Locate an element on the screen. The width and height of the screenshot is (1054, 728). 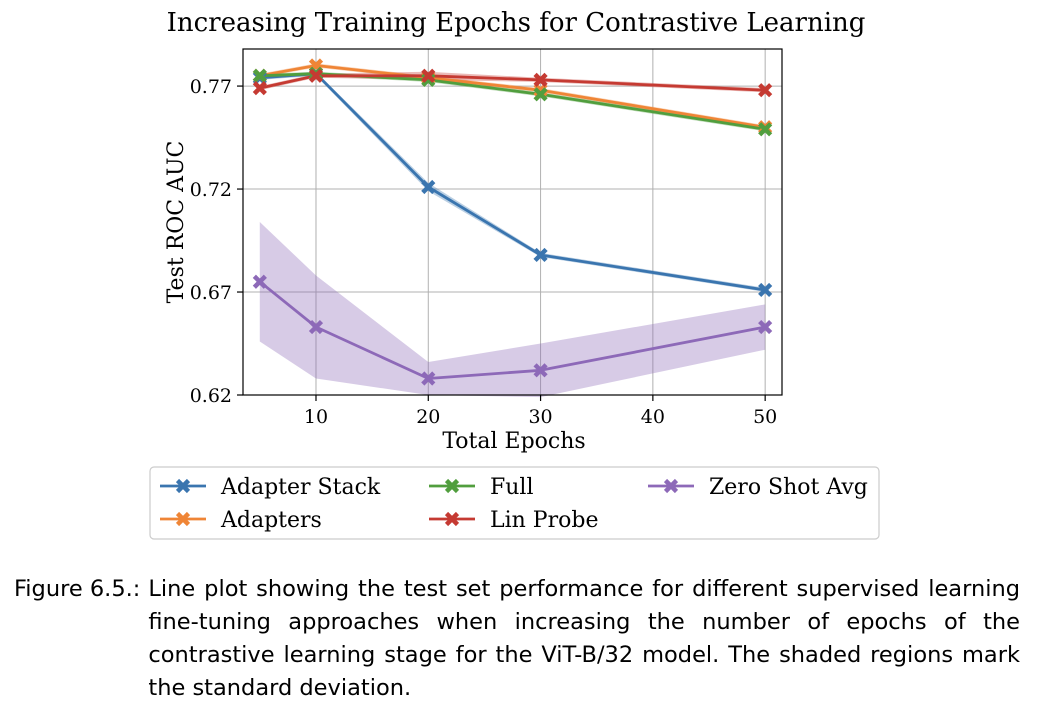
legend-label: Adapters is located at coordinates (271, 520).